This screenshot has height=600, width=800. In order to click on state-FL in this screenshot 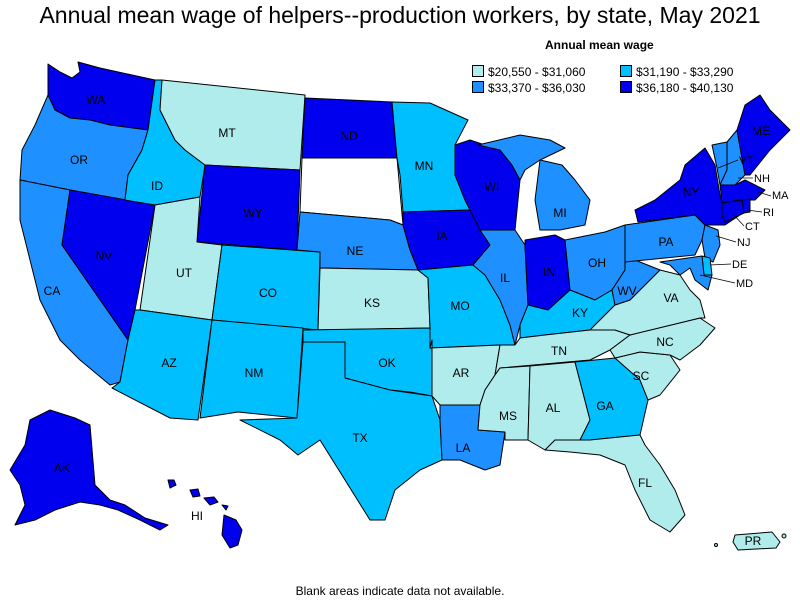, I will do `click(615, 483)`.